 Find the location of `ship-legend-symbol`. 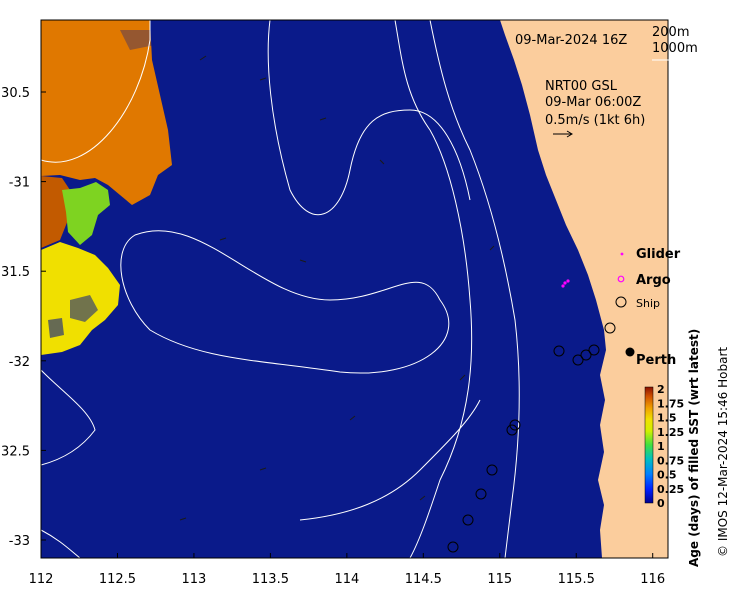

ship-legend-symbol is located at coordinates (621, 302).